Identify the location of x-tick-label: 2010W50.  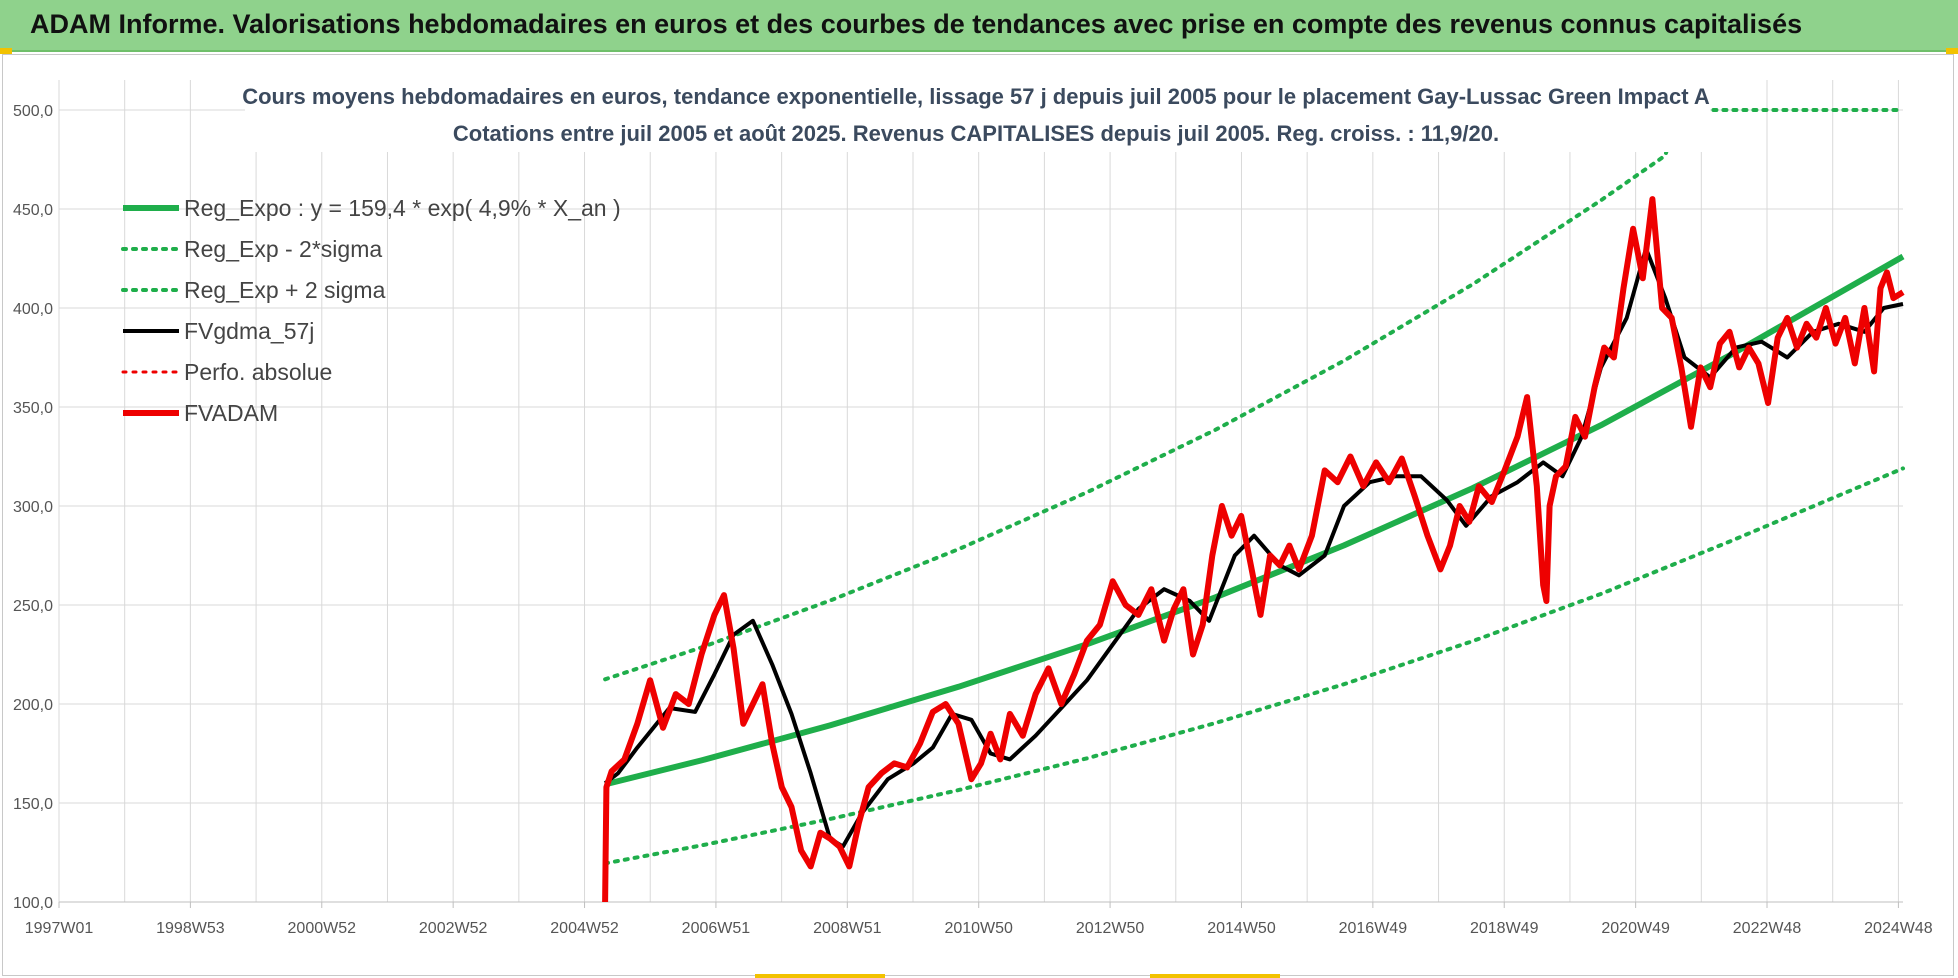
(978, 928).